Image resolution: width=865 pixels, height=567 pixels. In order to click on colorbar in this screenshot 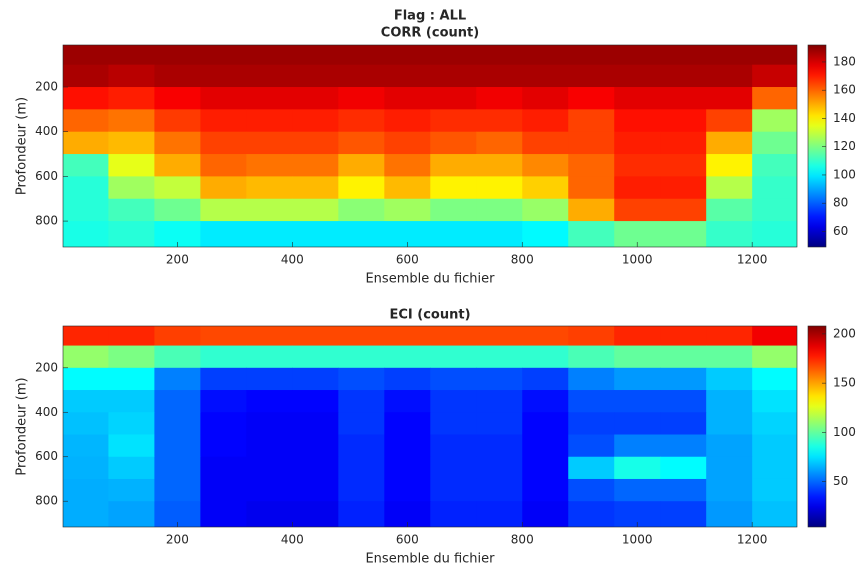, I will do `click(817, 426)`.